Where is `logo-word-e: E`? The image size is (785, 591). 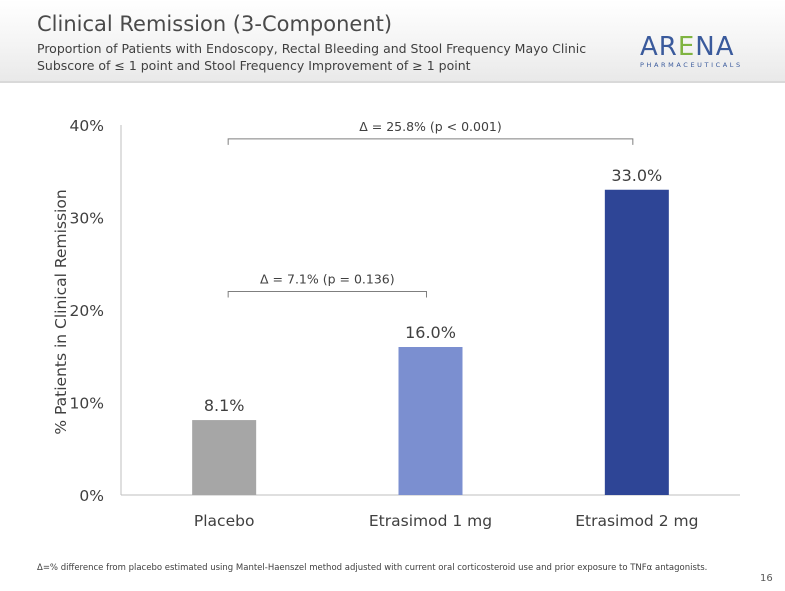 logo-word-e: E is located at coordinates (686, 47).